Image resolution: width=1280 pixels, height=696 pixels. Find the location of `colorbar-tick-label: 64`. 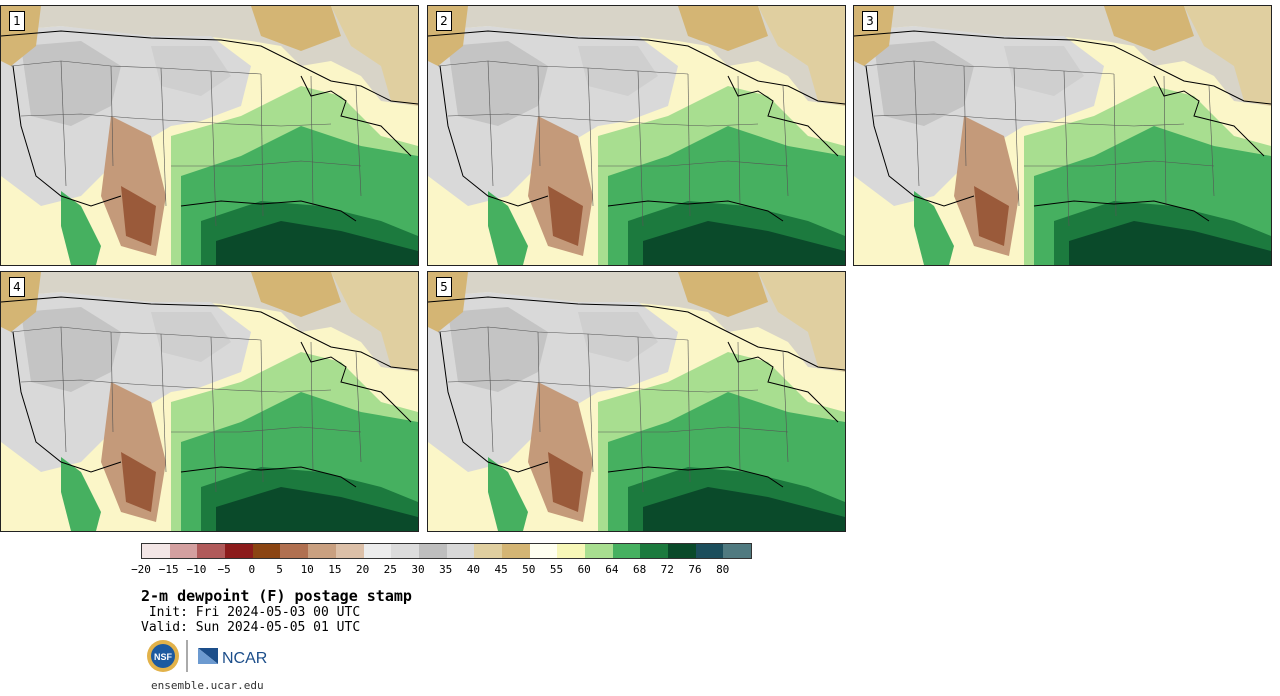

colorbar-tick-label: 64 is located at coordinates (612, 569).